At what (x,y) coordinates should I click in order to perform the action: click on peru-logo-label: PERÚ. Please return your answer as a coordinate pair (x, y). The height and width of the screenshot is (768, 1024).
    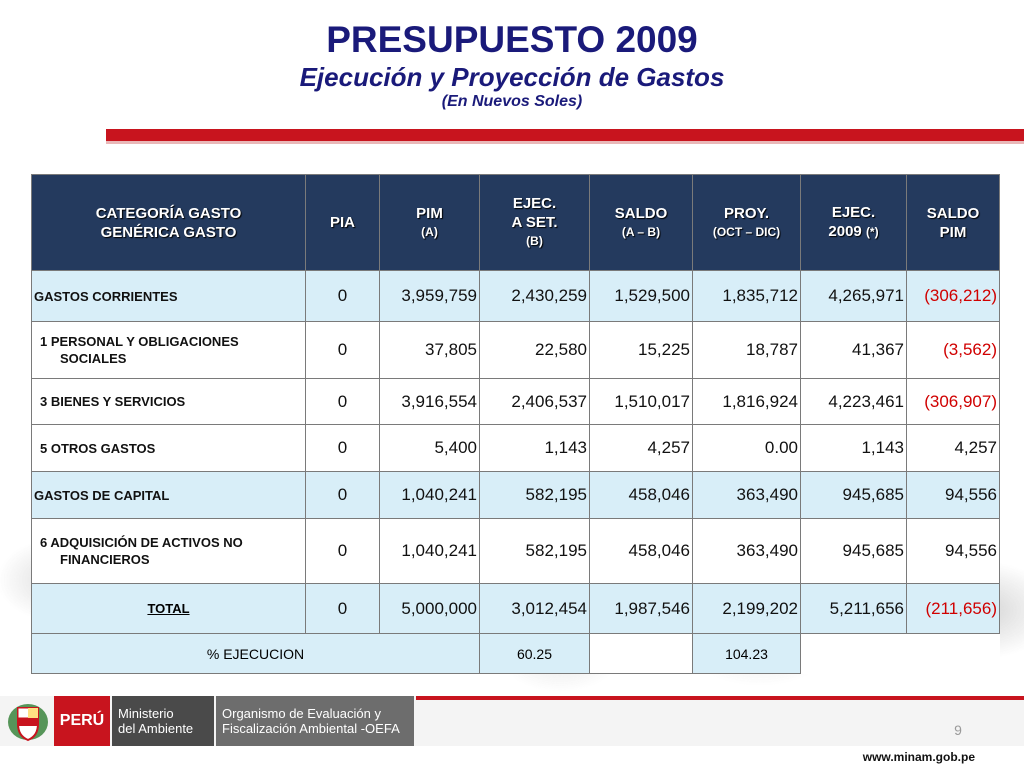
    Looking at the image, I should click on (82, 721).